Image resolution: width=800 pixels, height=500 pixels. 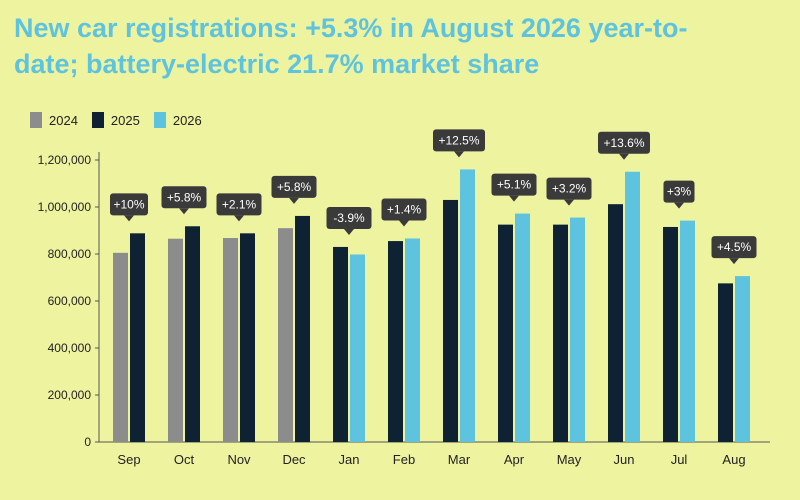 I want to click on y-tick-label: 1,000,000, so click(x=65, y=207).